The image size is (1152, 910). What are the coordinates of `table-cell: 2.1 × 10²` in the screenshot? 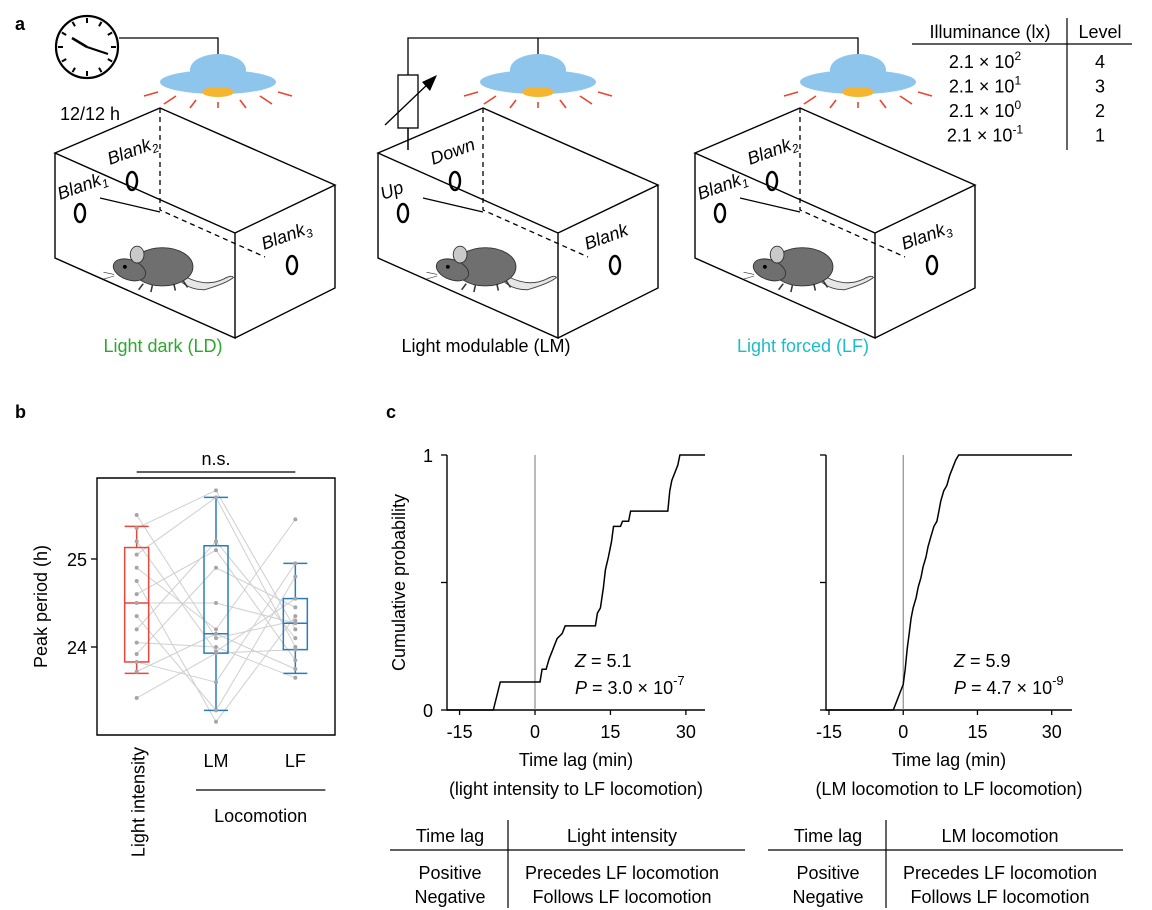 It's located at (985, 60).